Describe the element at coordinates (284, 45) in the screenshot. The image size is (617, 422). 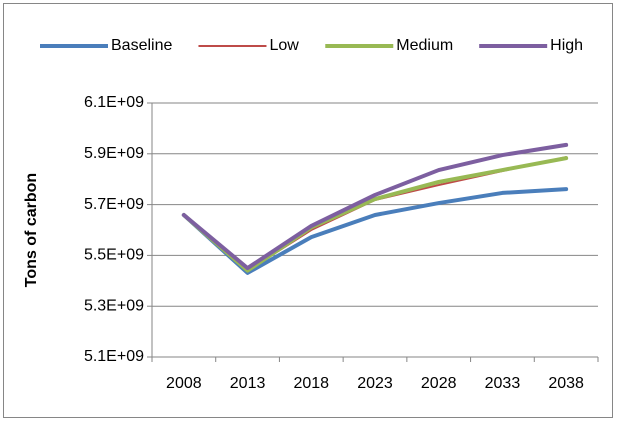
I see `legend-label: Low` at that location.